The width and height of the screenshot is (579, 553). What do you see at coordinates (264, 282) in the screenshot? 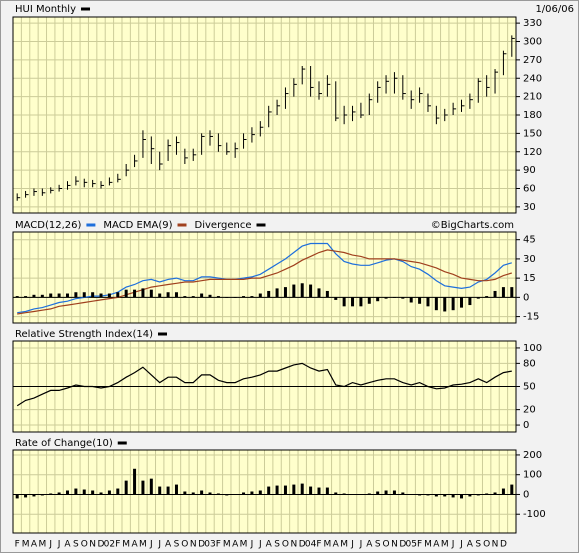
I see `series-line` at bounding box center [264, 282].